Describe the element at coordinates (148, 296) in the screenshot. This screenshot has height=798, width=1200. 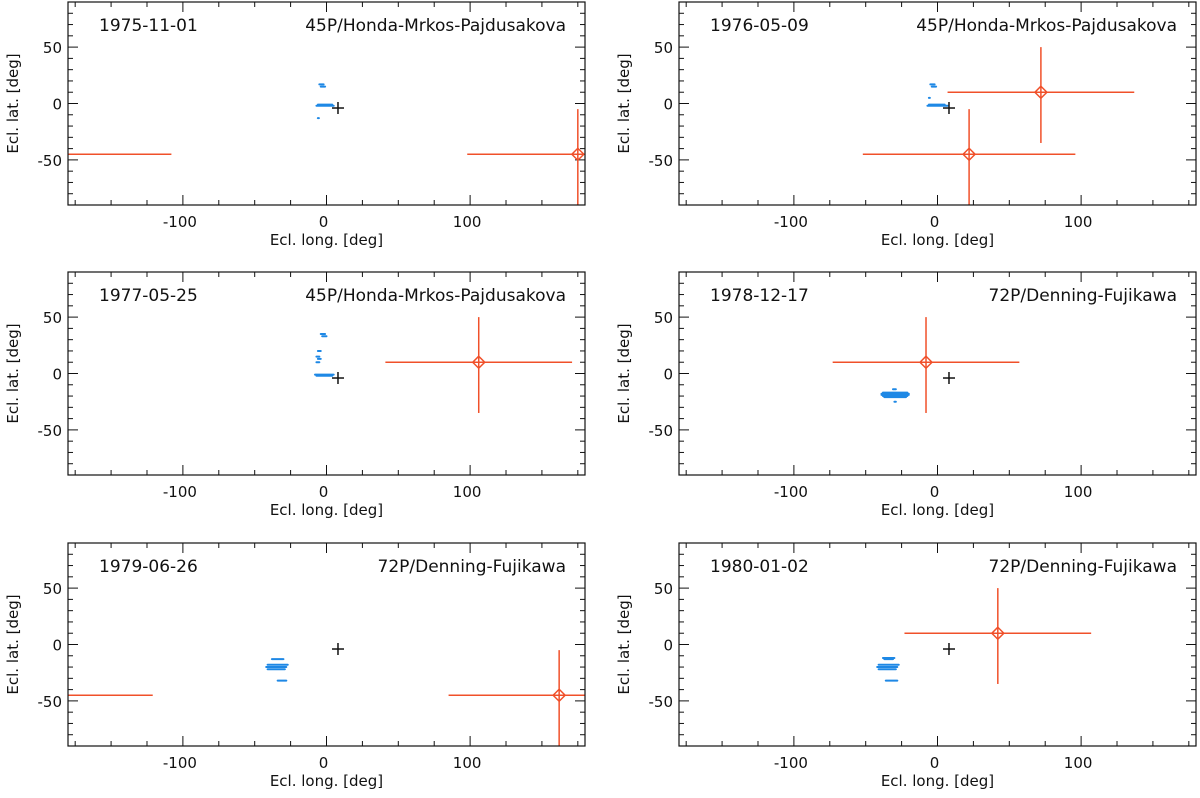
I see `date-label: 1977-05-25` at that location.